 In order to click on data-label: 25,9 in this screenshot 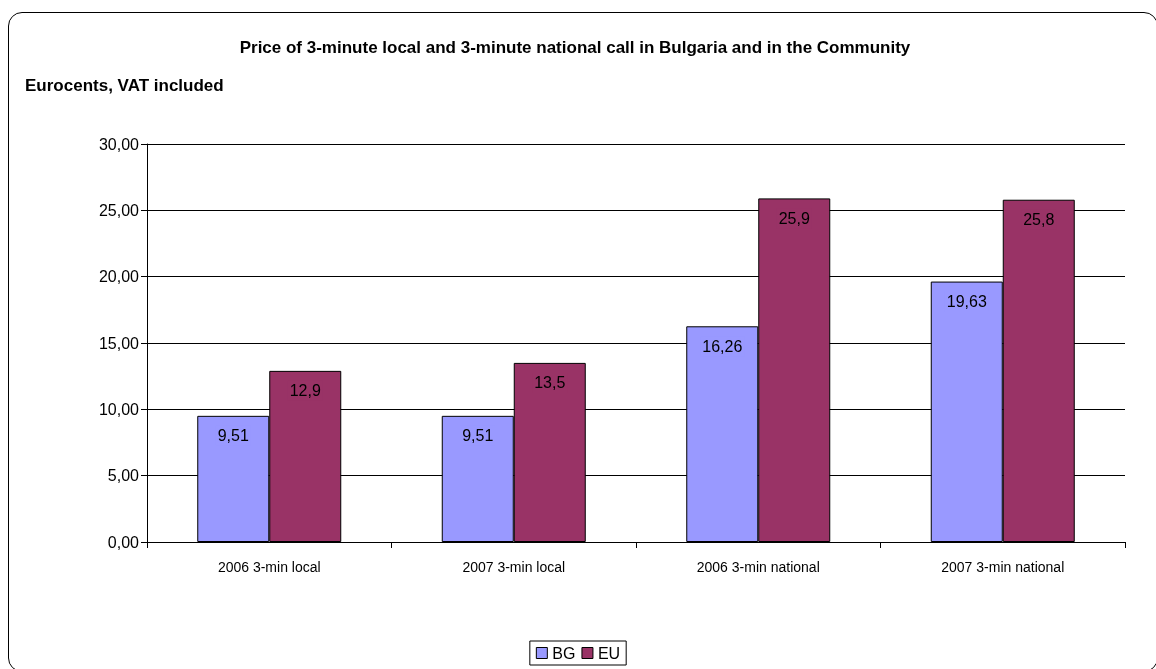, I will do `click(794, 218)`.